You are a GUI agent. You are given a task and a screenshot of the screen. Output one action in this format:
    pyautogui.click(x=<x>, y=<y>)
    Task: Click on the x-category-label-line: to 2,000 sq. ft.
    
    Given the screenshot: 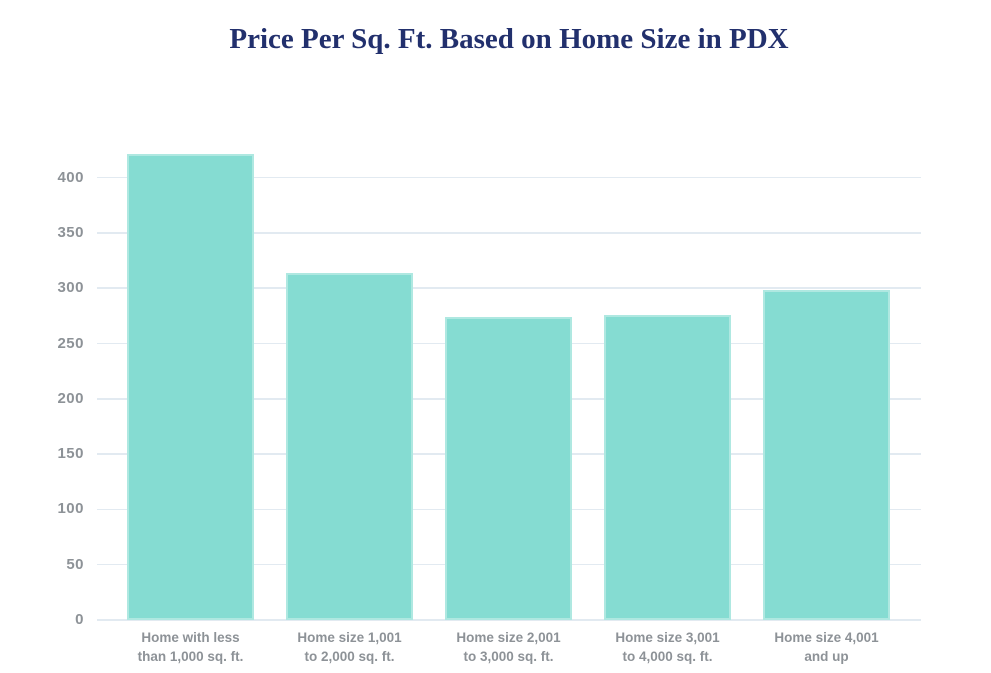 What is the action you would take?
    pyautogui.click(x=349, y=656)
    